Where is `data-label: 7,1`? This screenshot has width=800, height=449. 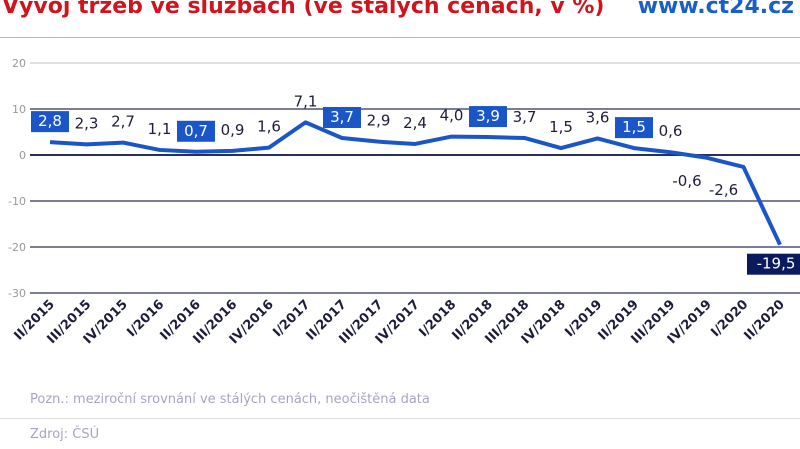 data-label: 7,1 is located at coordinates (306, 101).